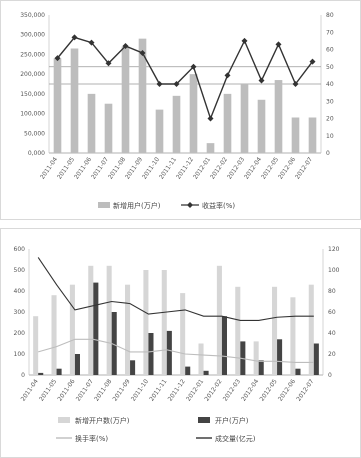  What do you see at coordinates (91, 438) in the screenshot?
I see `legend-label: 换手率(%)` at bounding box center [91, 438].